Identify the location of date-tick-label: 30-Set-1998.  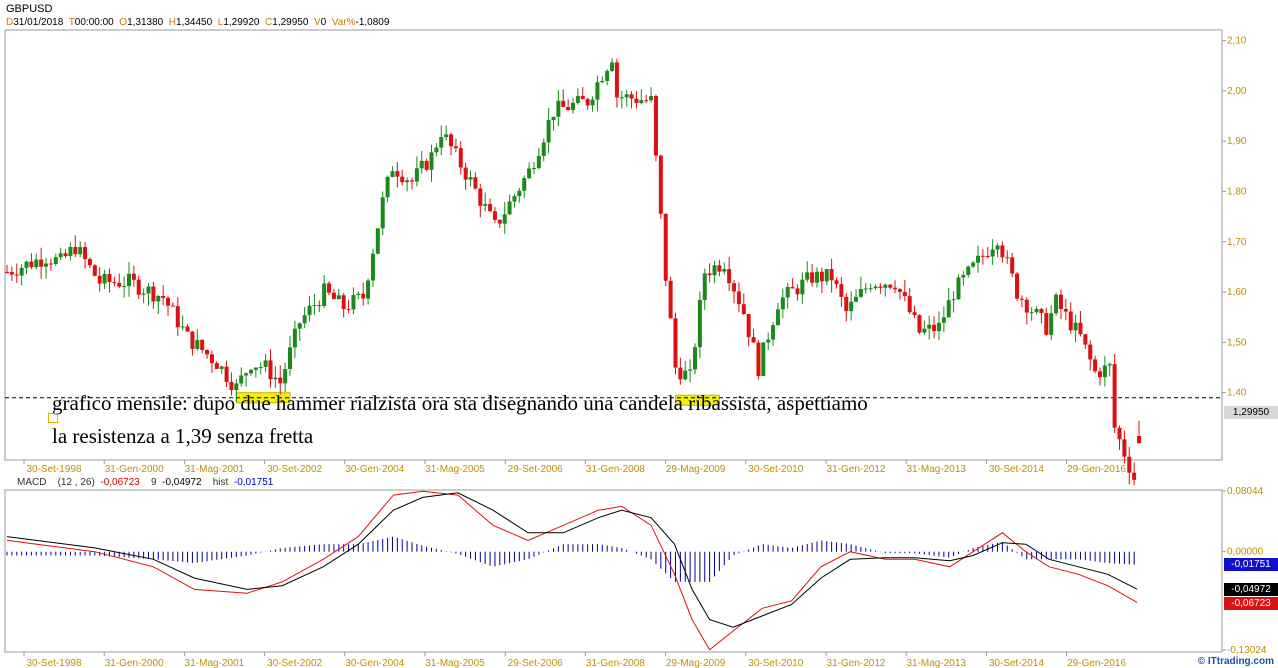
(53, 663).